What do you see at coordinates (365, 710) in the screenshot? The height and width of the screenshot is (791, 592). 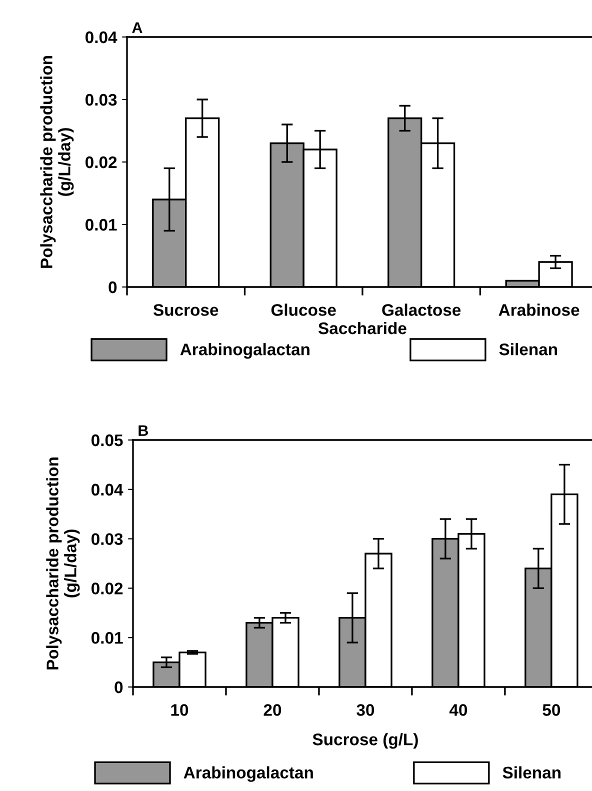 I see `x-tick-label: 30` at bounding box center [365, 710].